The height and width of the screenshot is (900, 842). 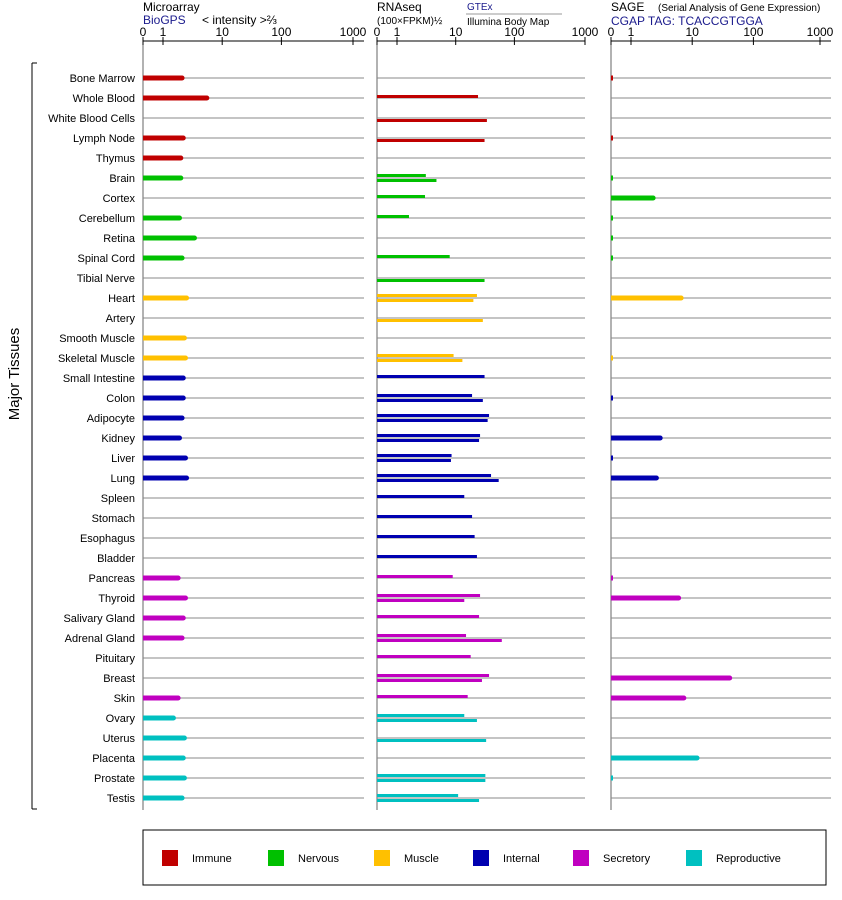 I want to click on legend-label: Nervous, so click(x=318, y=859).